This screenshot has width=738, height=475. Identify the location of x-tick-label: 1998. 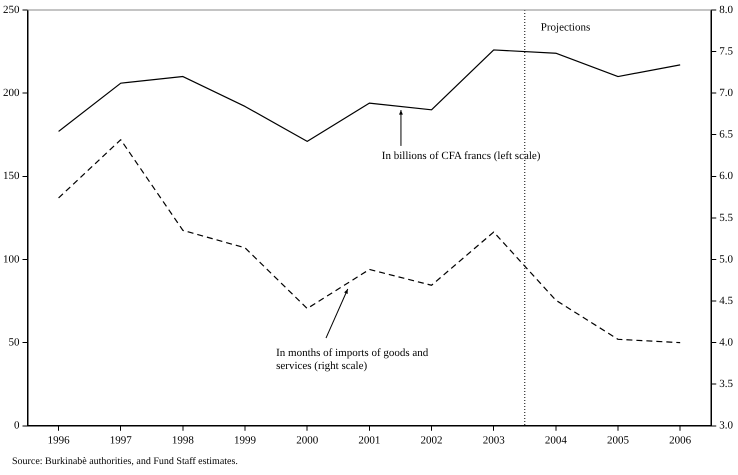
(183, 440).